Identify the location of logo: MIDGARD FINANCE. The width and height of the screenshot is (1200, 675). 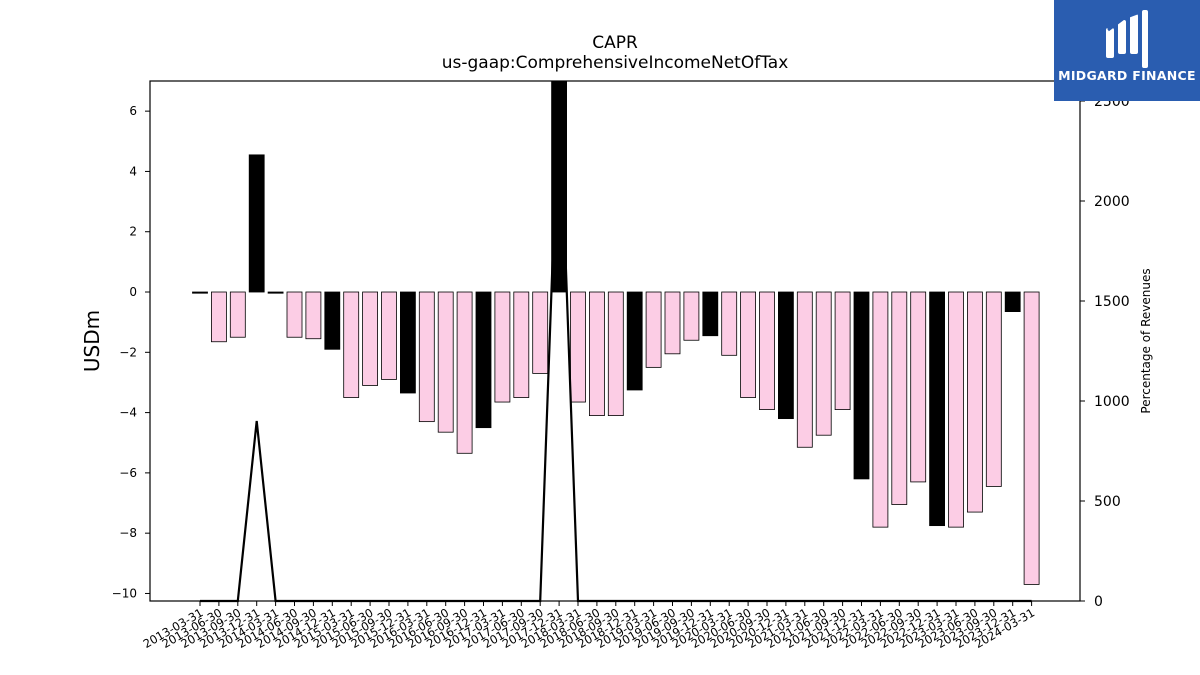
(1127, 50).